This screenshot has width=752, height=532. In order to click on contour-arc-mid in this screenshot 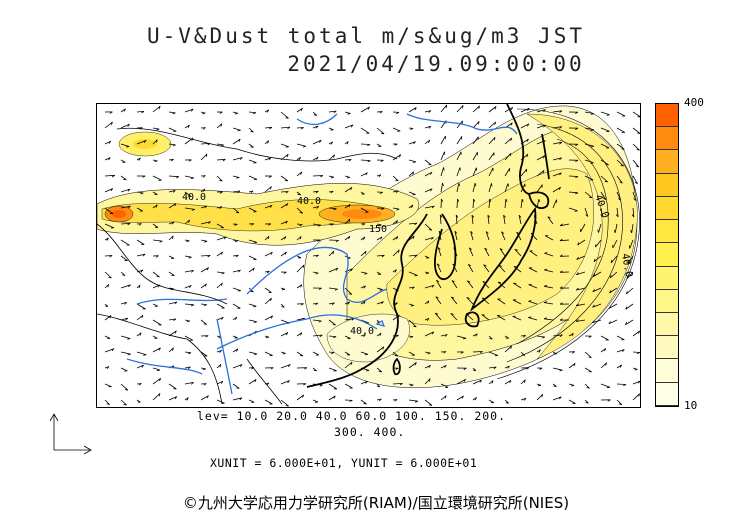, I will do `click(564, 243)`.